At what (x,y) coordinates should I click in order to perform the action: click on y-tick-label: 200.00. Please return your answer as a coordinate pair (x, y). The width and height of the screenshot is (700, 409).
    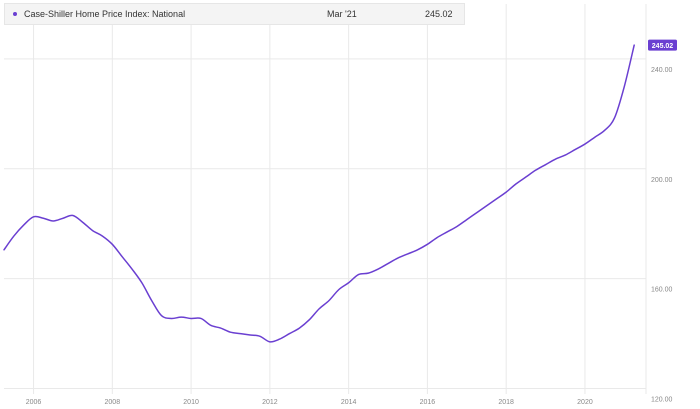
    Looking at the image, I should click on (662, 180).